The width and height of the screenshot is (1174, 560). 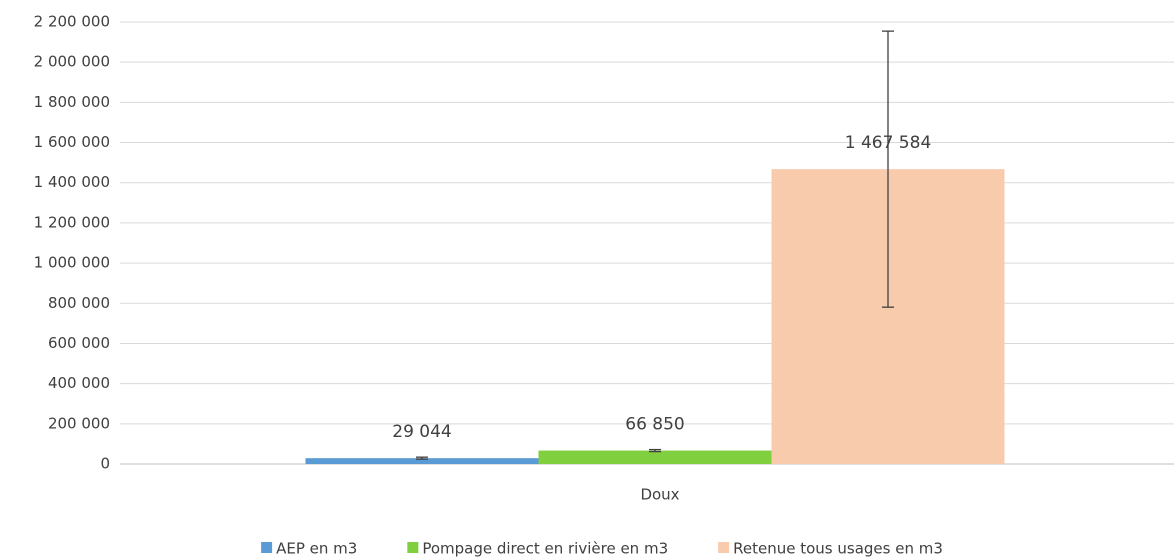 What do you see at coordinates (421, 432) in the screenshot?
I see `value-label: 29 044` at bounding box center [421, 432].